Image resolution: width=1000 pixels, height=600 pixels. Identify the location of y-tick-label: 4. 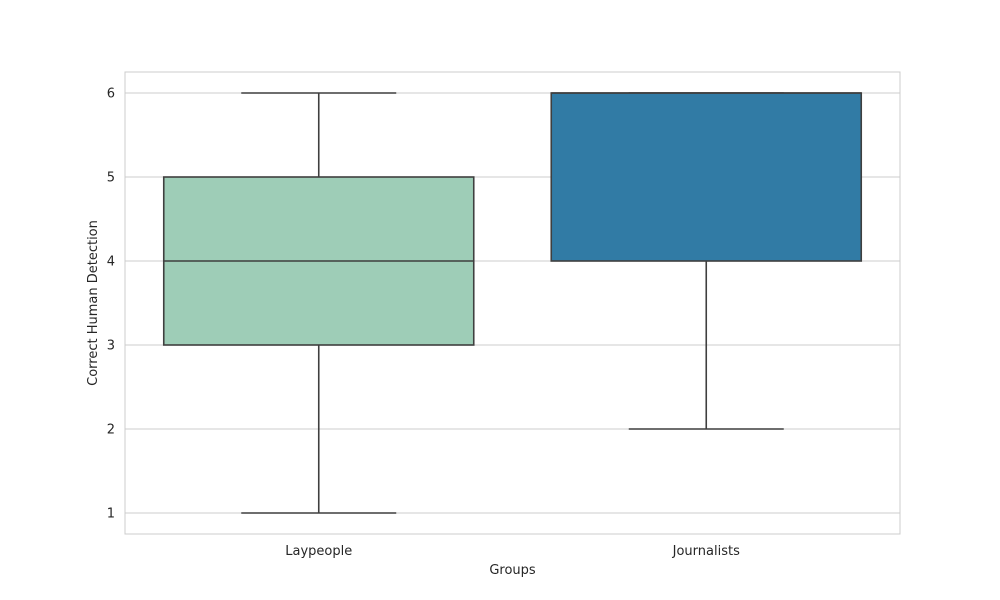
(111, 262).